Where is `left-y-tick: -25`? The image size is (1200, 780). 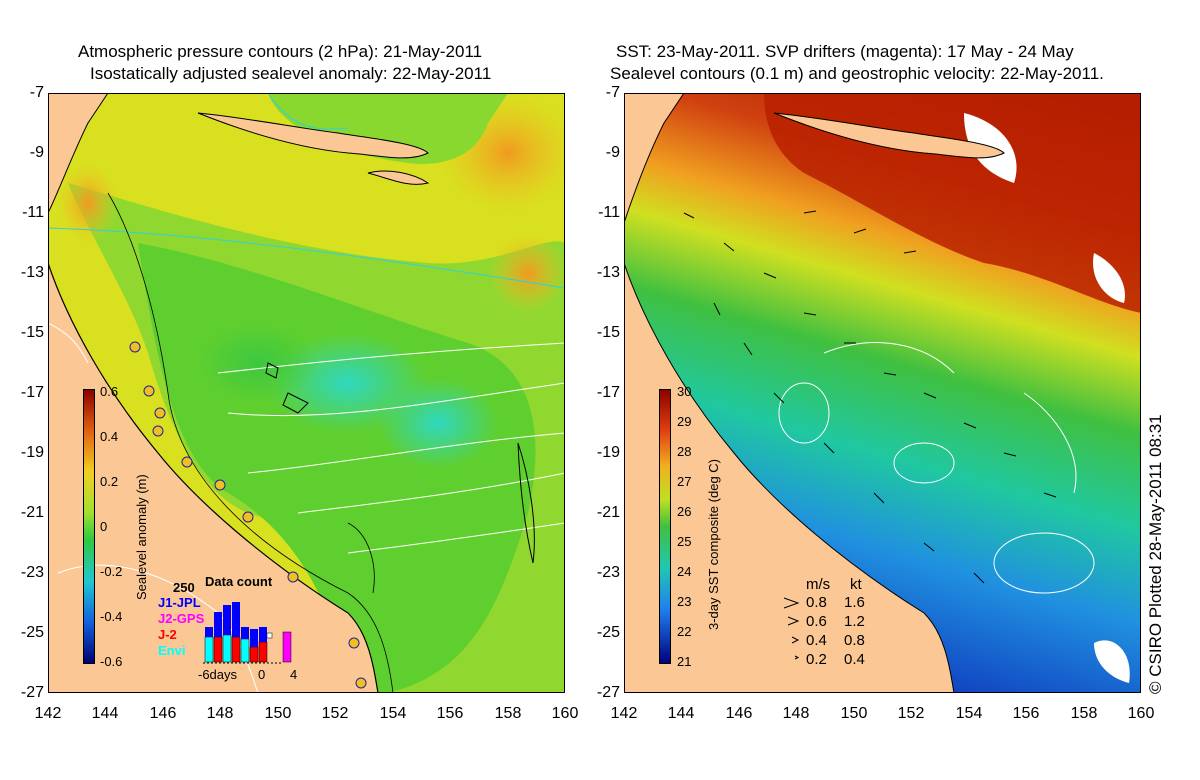 left-y-tick: -25 is located at coordinates (32, 632).